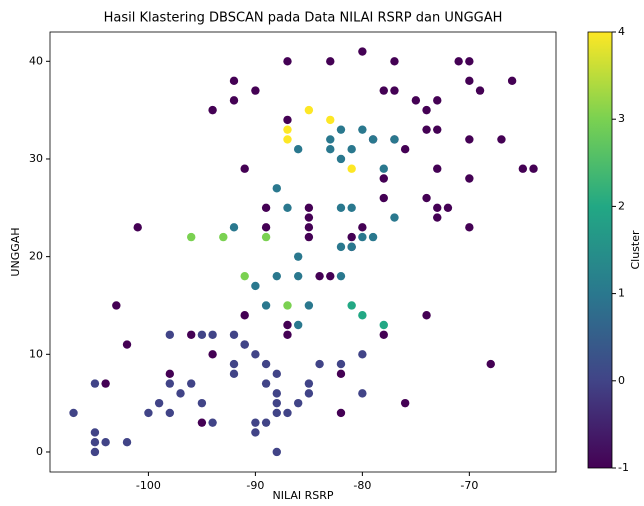 The height and width of the screenshot is (506, 644). I want to click on y-tick-label: 30, so click(36, 158).